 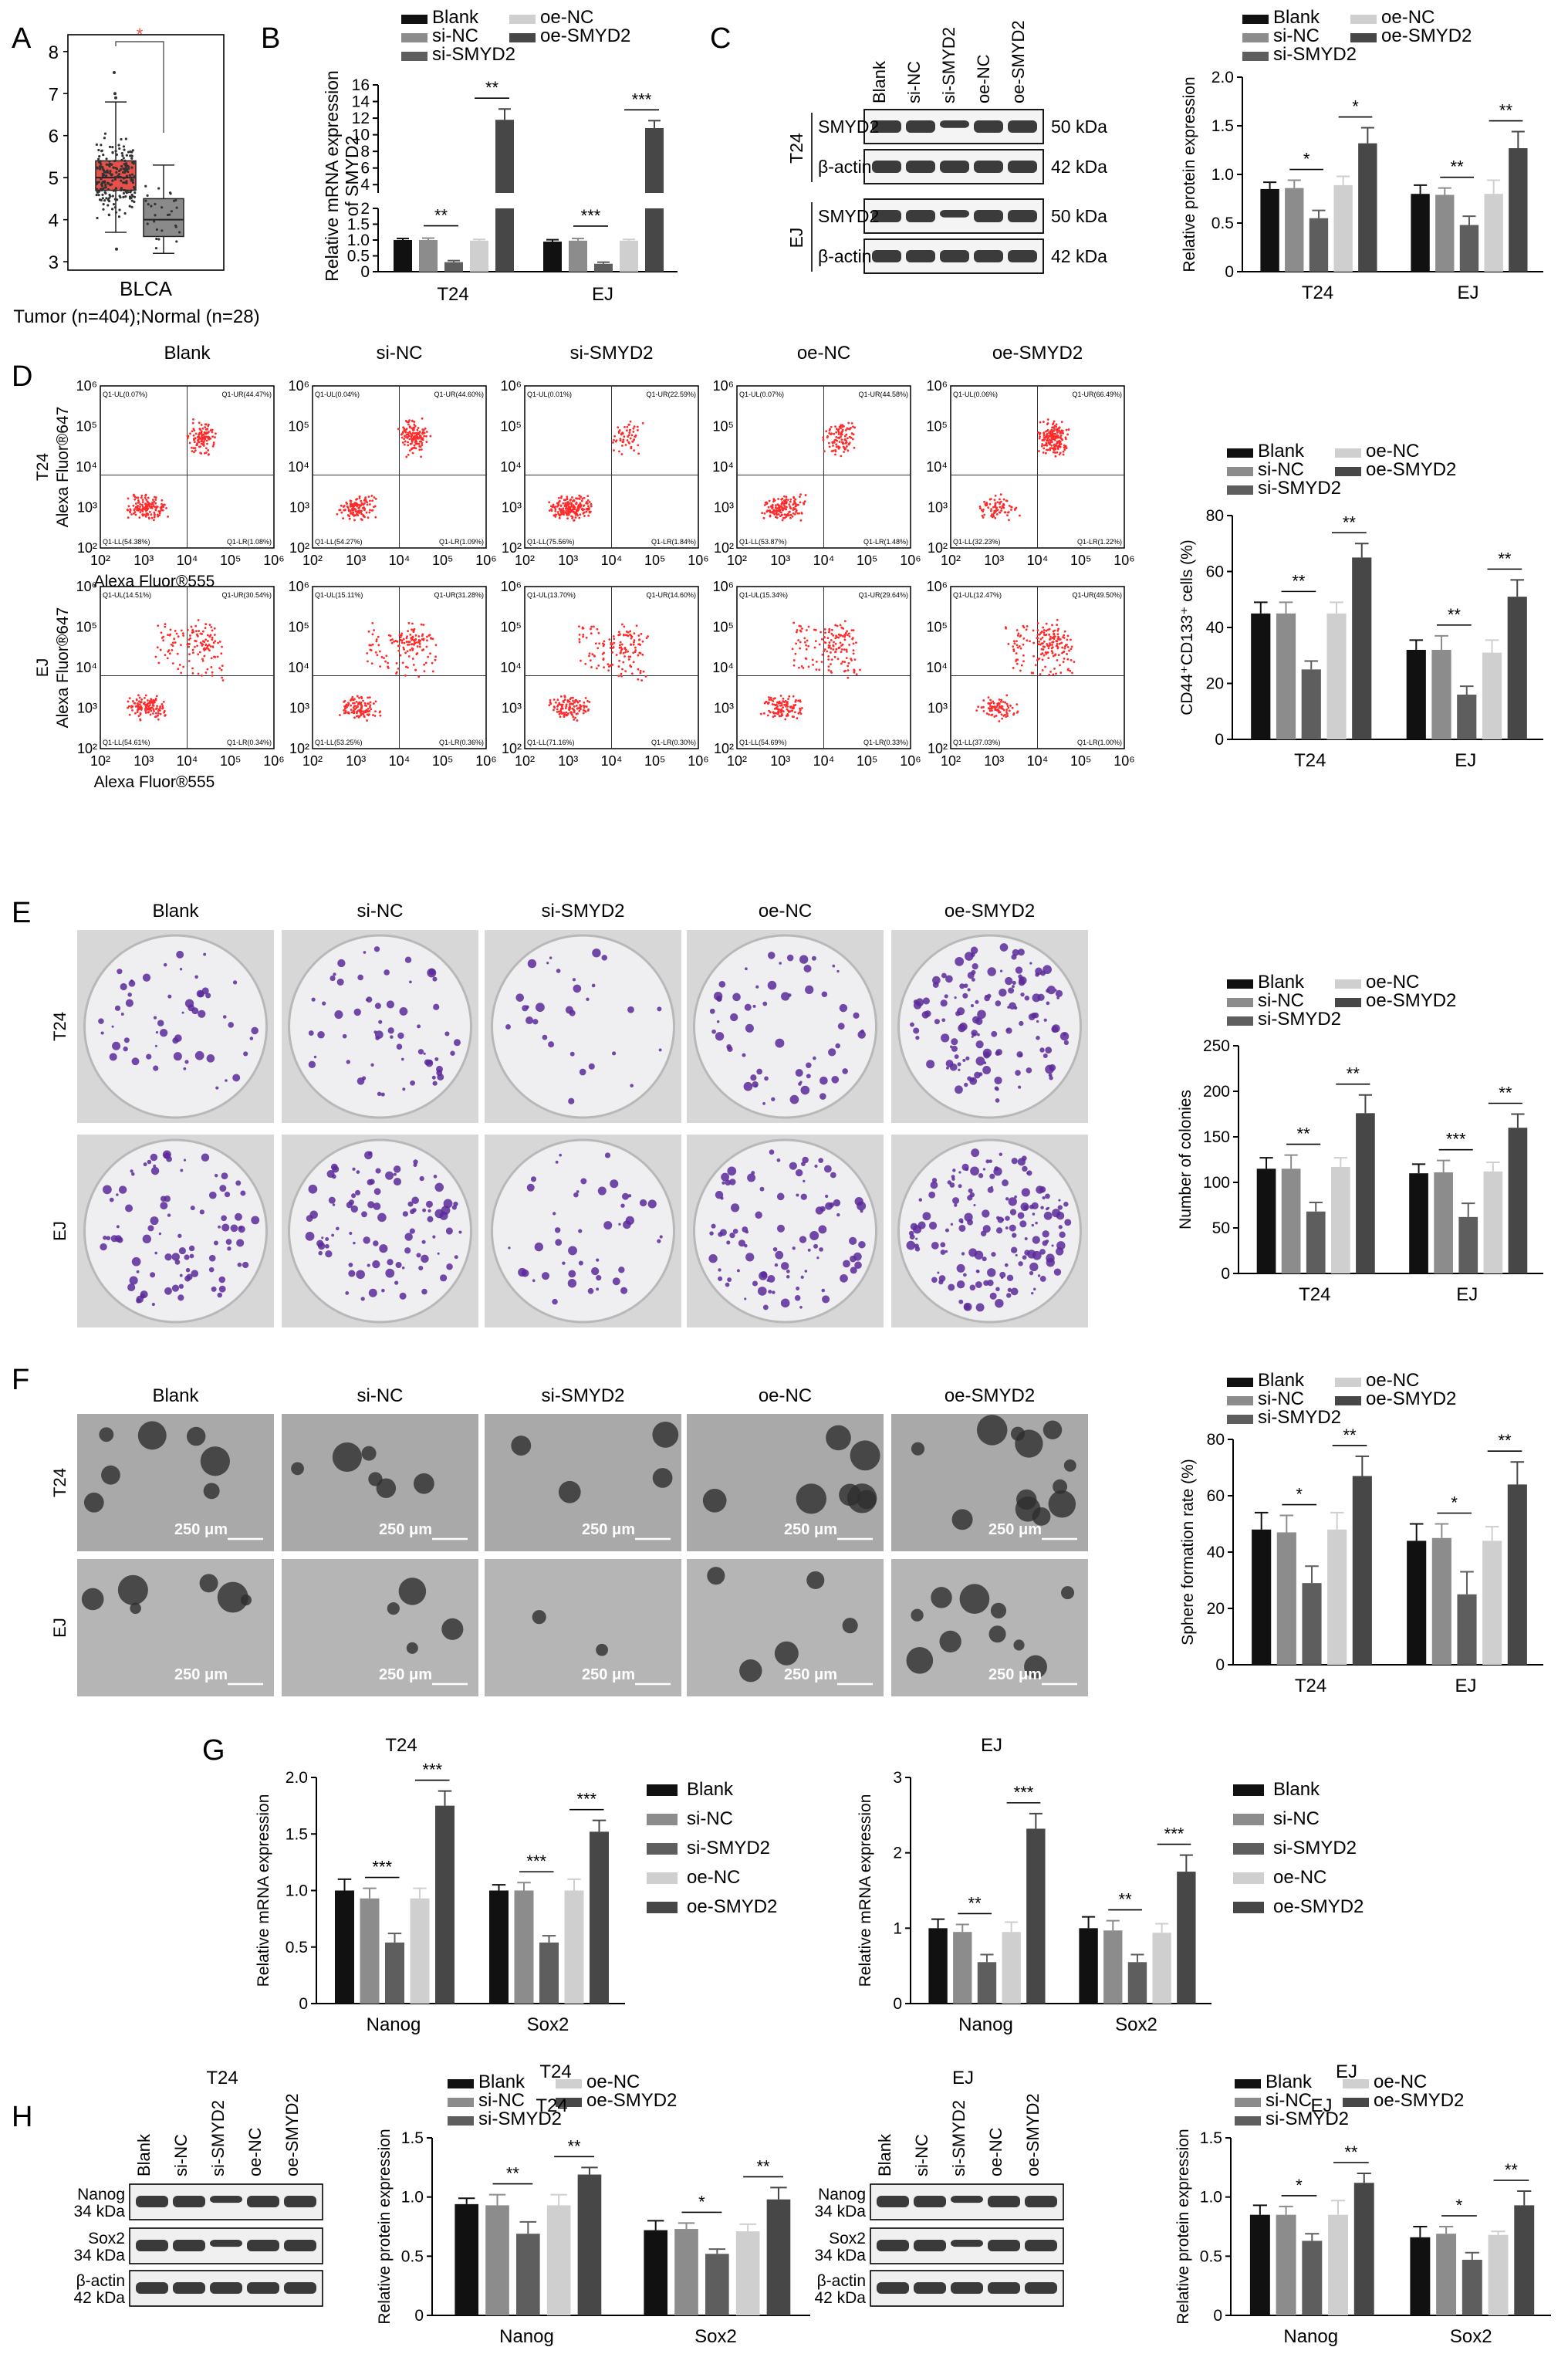 I want to click on quadrant-value: Q1-UR(44.60%), so click(x=459, y=394).